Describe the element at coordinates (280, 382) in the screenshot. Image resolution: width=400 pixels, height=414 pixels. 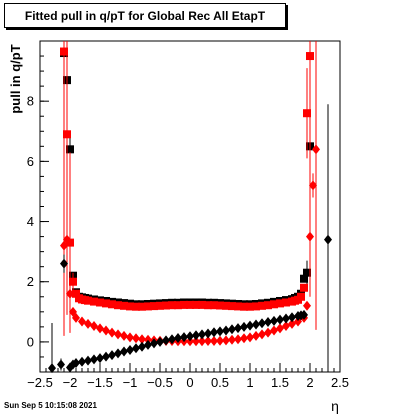
I see `x-tick-label: 1.5` at that location.